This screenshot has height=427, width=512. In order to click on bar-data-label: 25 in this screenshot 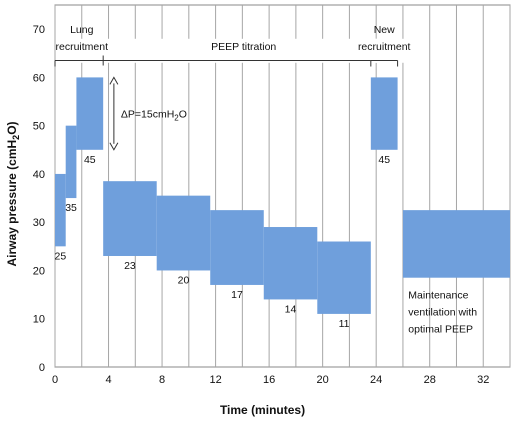, I will do `click(61, 256)`.